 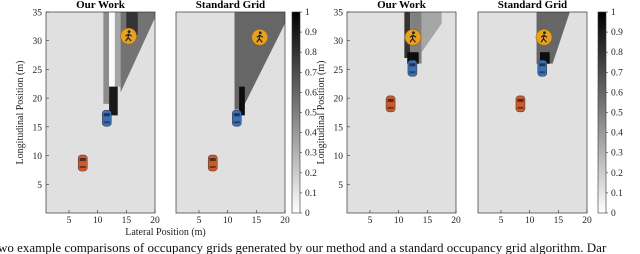 What do you see at coordinates (311, 174) in the screenshot?
I see `colorbar-tick-label: 0.2` at bounding box center [311, 174].